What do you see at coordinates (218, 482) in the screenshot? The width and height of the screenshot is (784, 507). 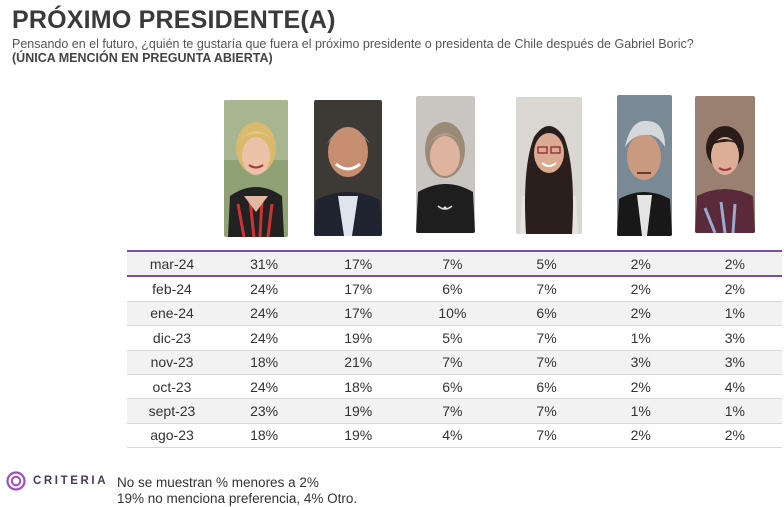 I see `footnote-threshold: No se muestran % menores a 2%` at bounding box center [218, 482].